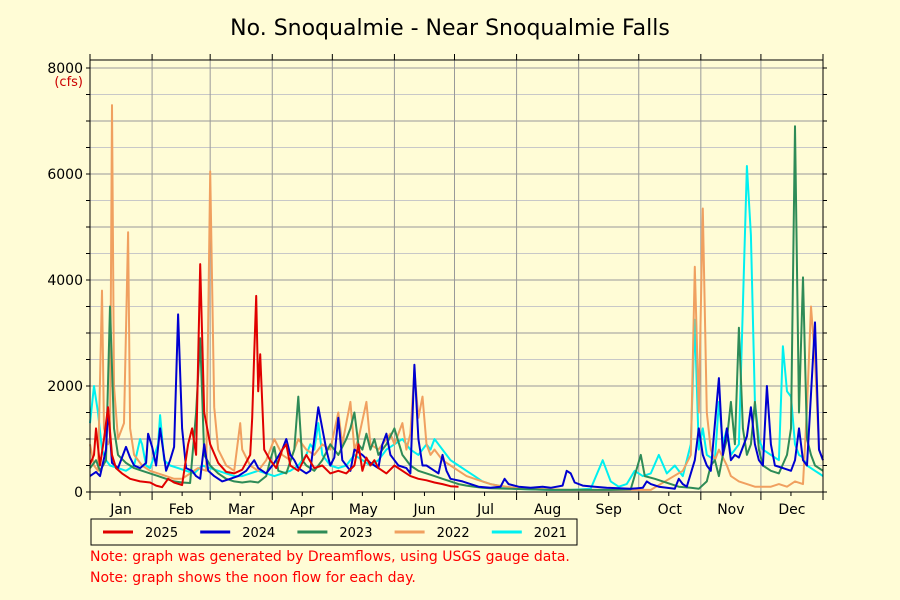 Image resolution: width=900 pixels, height=600 pixels. What do you see at coordinates (65, 69) in the screenshot?
I see `y-tick-label: 8000` at bounding box center [65, 69].